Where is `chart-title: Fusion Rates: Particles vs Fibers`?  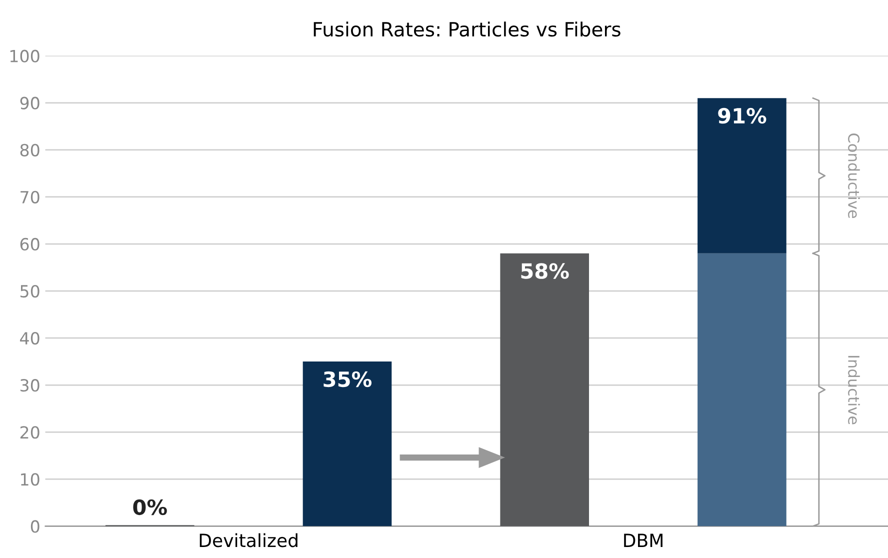
chart-title: Fusion Rates: Particles vs Fibers is located at coordinates (467, 29).